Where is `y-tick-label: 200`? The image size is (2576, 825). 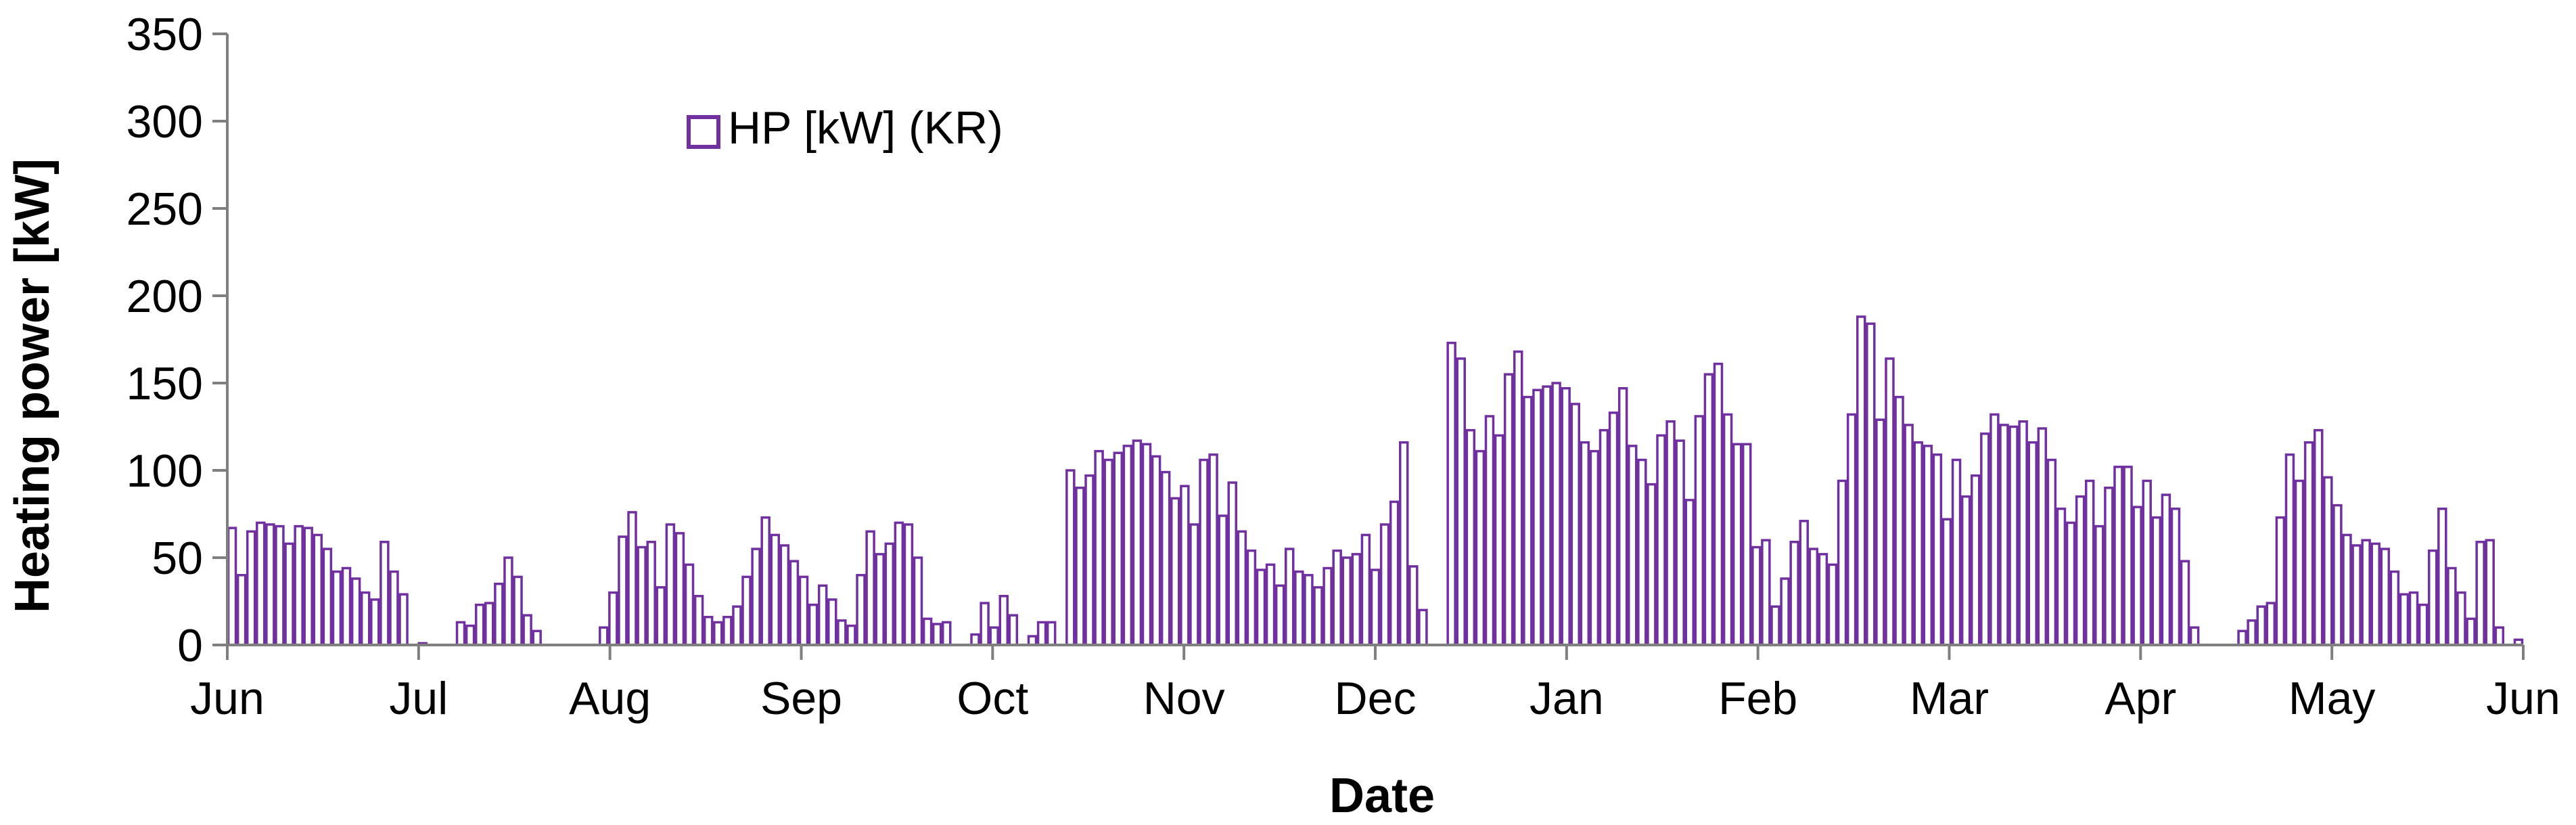
y-tick-label: 200 is located at coordinates (165, 296).